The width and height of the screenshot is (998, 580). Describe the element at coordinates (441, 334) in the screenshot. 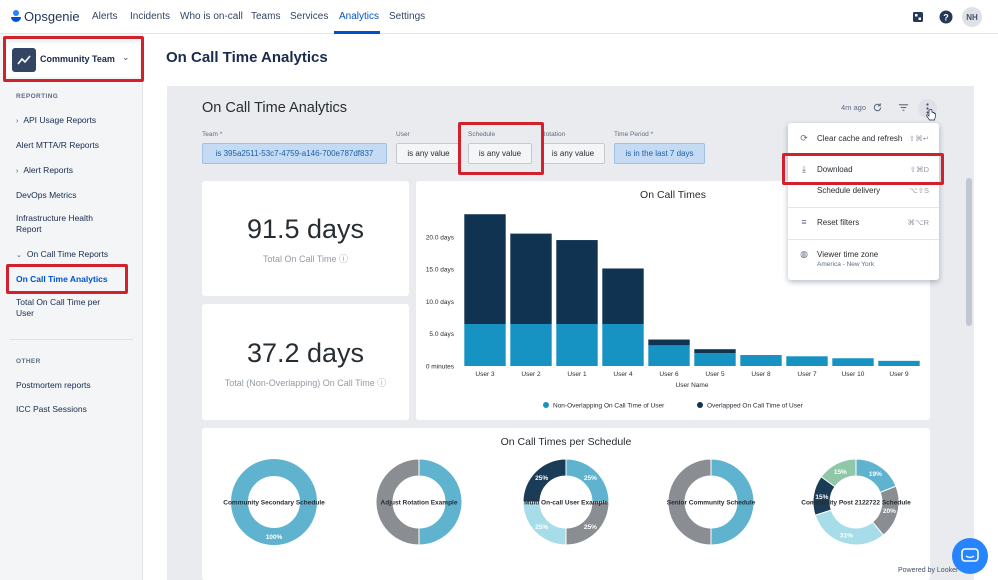

I see `y-tick-label: 5.0 days` at that location.